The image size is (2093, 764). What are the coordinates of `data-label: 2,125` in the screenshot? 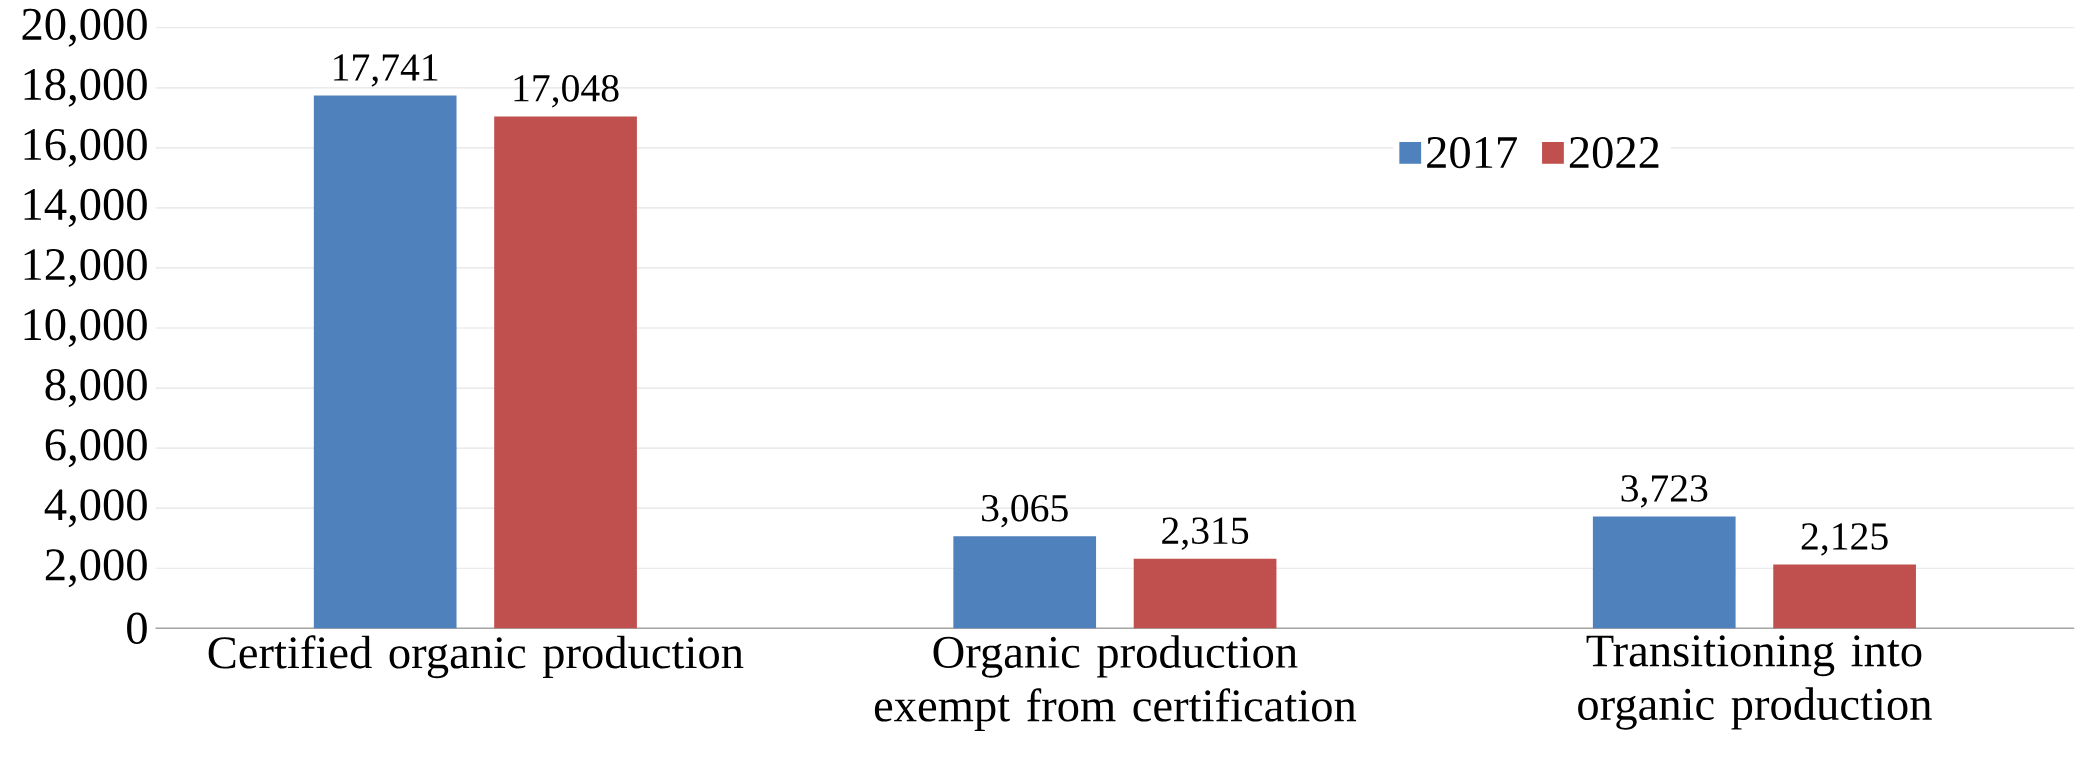 It's located at (1844, 539).